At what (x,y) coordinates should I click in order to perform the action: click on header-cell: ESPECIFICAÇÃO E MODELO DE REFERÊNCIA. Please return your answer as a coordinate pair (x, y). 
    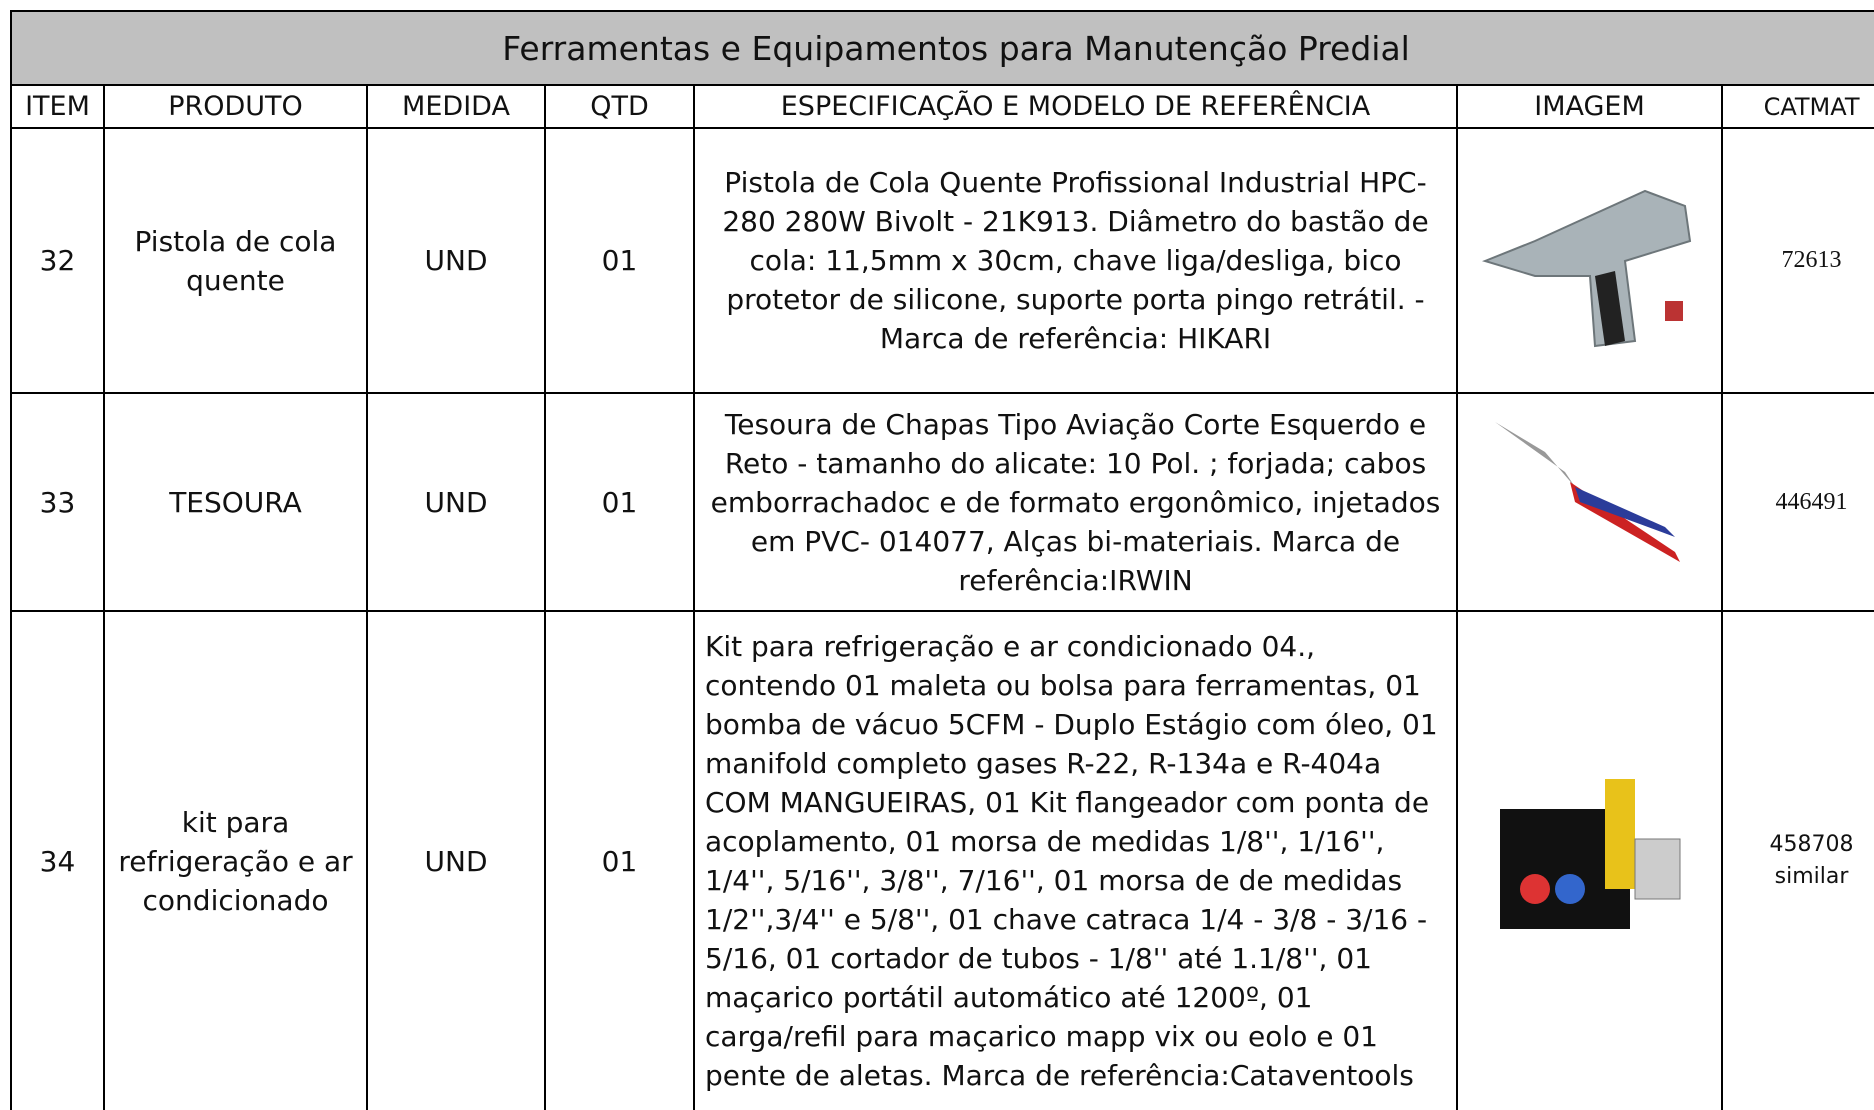
    Looking at the image, I should click on (1075, 106).